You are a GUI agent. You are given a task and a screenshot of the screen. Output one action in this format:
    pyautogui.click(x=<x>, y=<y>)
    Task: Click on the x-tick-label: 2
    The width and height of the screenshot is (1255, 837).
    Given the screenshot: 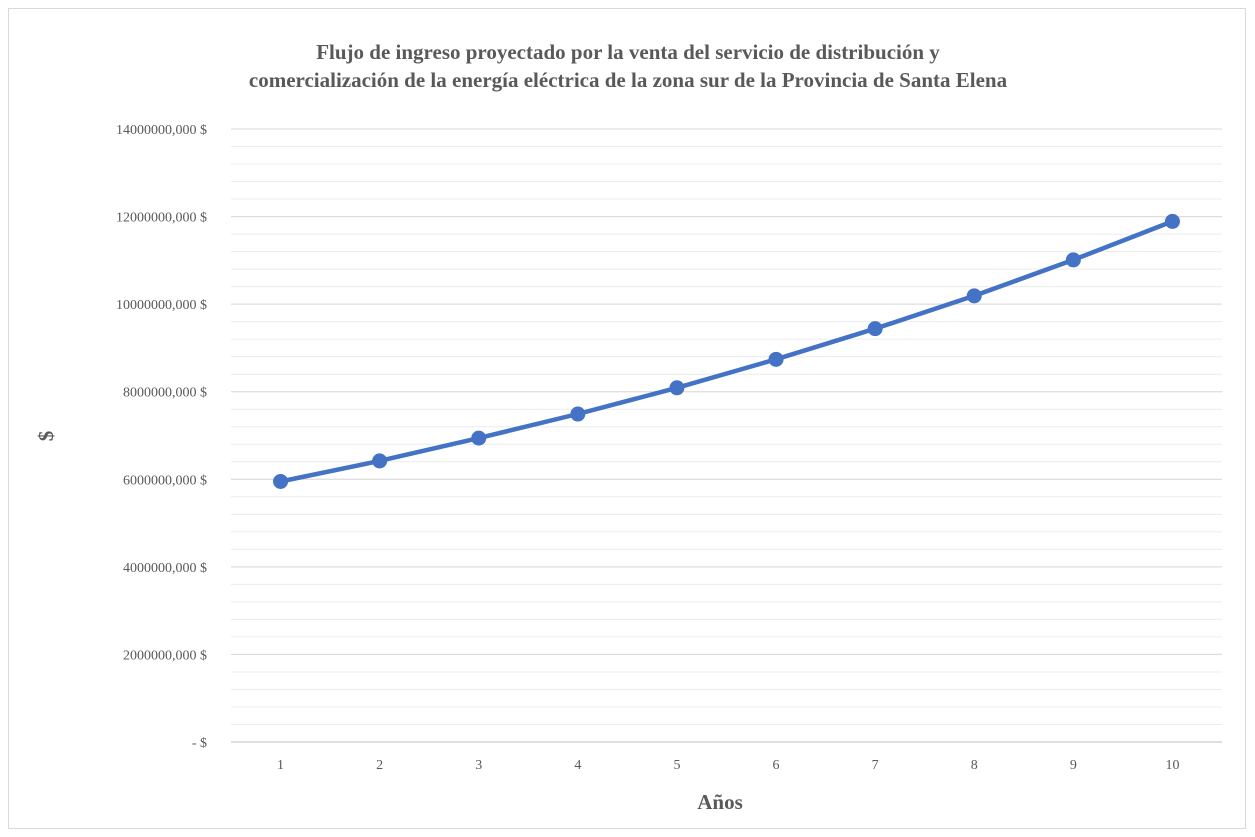 What is the action you would take?
    pyautogui.click(x=379, y=765)
    